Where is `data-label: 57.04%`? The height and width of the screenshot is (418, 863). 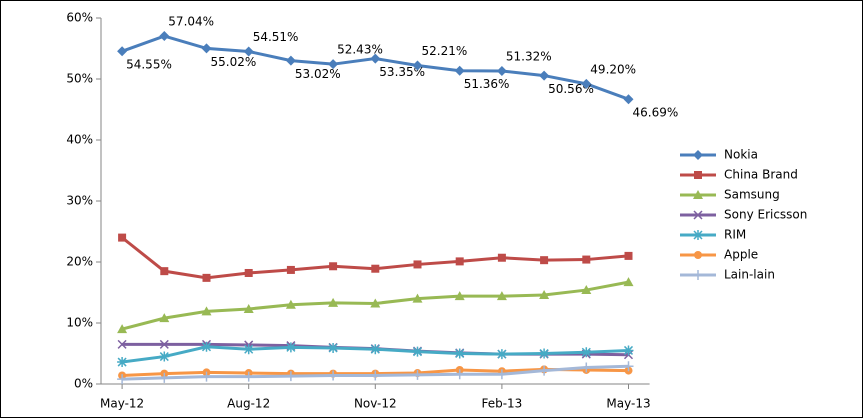
data-label: 57.04% is located at coordinates (191, 22).